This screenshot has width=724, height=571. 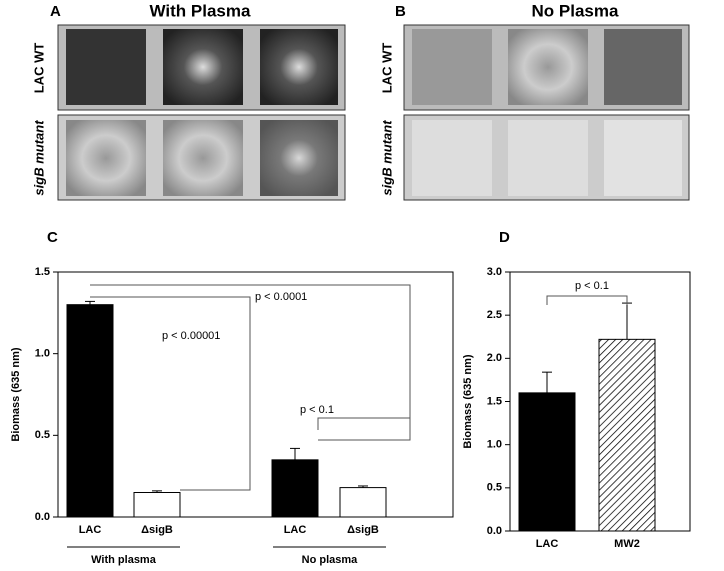 I want to click on group-label: No plasma, so click(x=330, y=560).